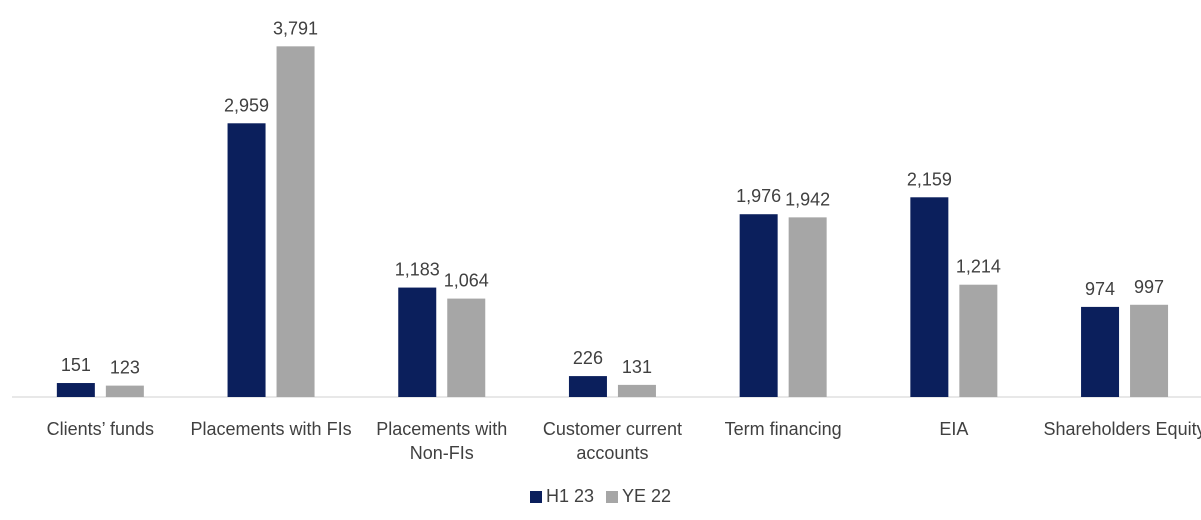 Image resolution: width=1201 pixels, height=520 pixels. I want to click on value-label: 131, so click(637, 367).